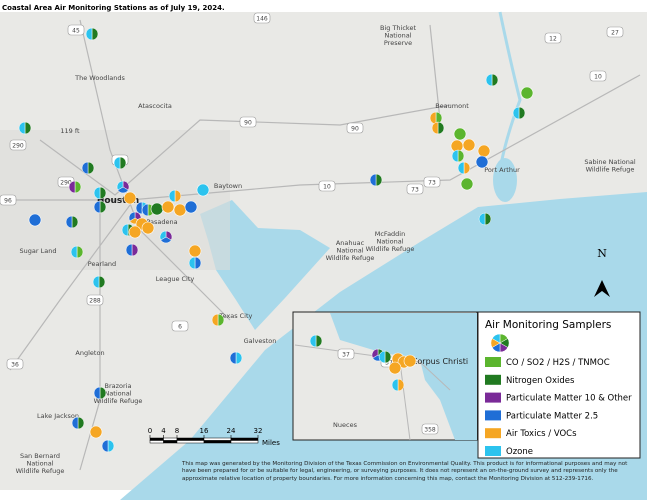 Image resolution: width=647 pixels, height=500 pixels. Describe the element at coordinates (58, 416) in the screenshot. I see `place-label: Lake Jackson` at that location.